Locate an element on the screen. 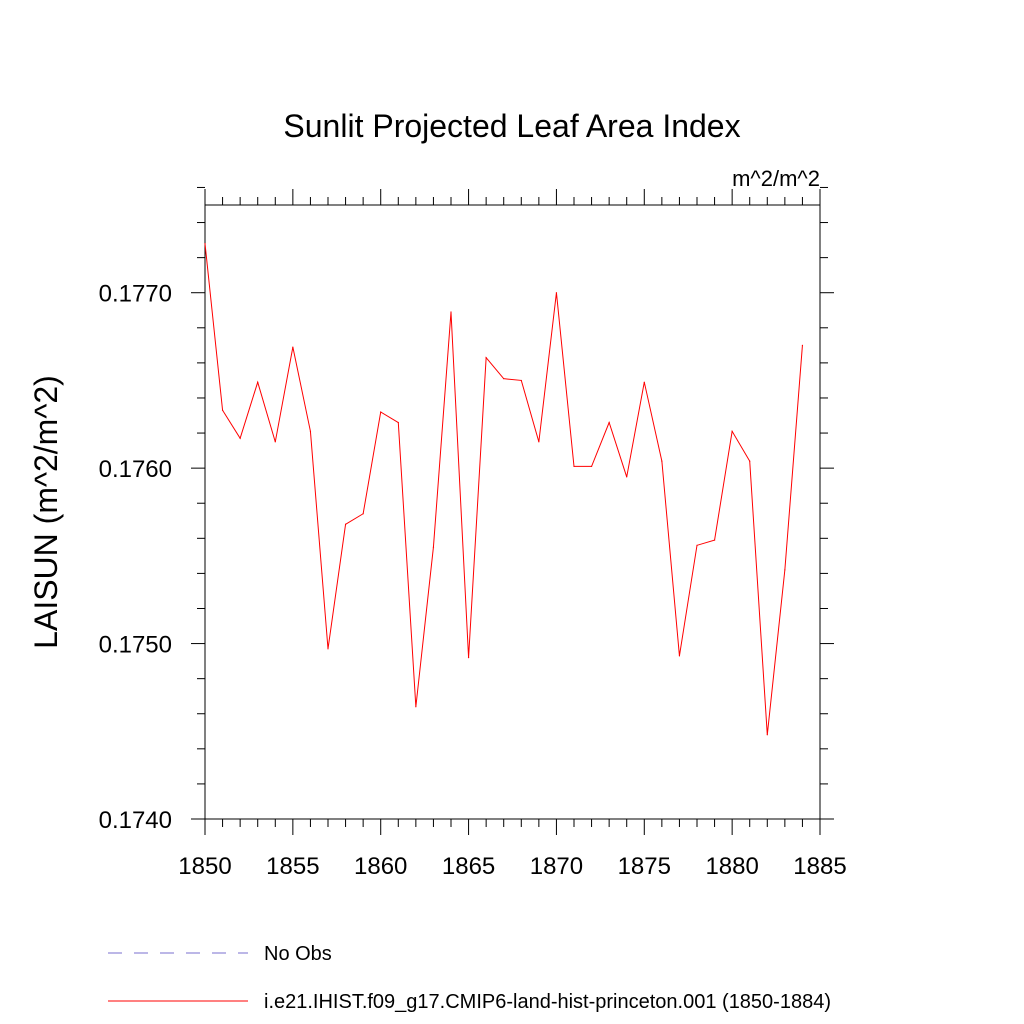 The height and width of the screenshot is (1024, 1024). y-tick-label: 0.1770 is located at coordinates (135, 294).